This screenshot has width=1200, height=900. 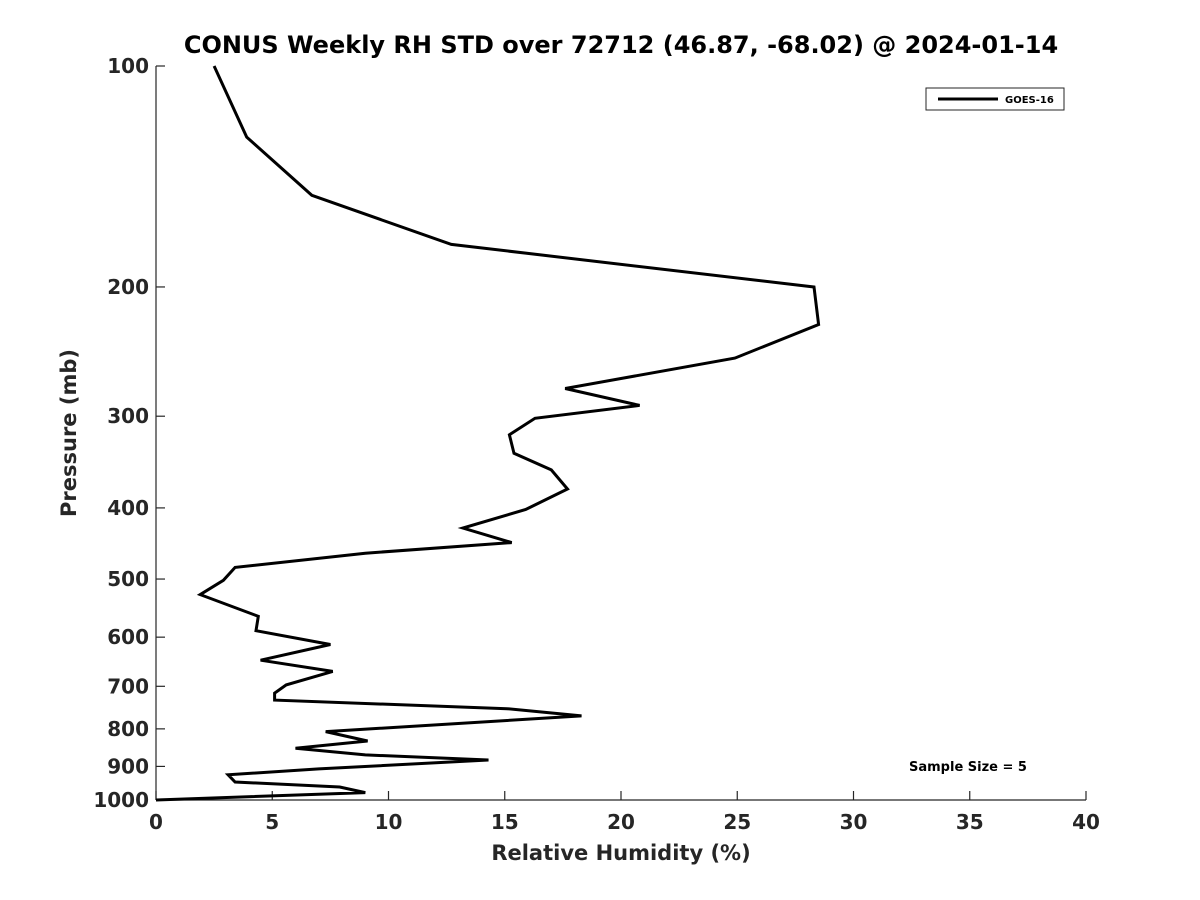 I want to click on y-tick-label: 500, so click(x=128, y=579).